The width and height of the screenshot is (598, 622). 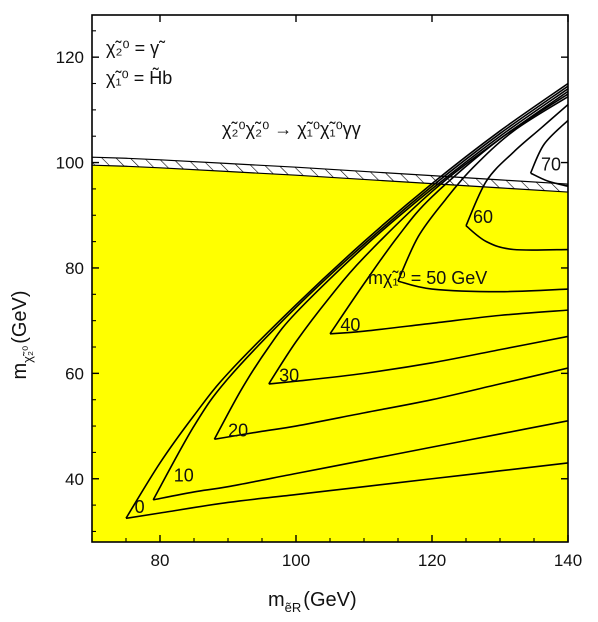 I want to click on contour-70-upper, so click(x=548, y=146).